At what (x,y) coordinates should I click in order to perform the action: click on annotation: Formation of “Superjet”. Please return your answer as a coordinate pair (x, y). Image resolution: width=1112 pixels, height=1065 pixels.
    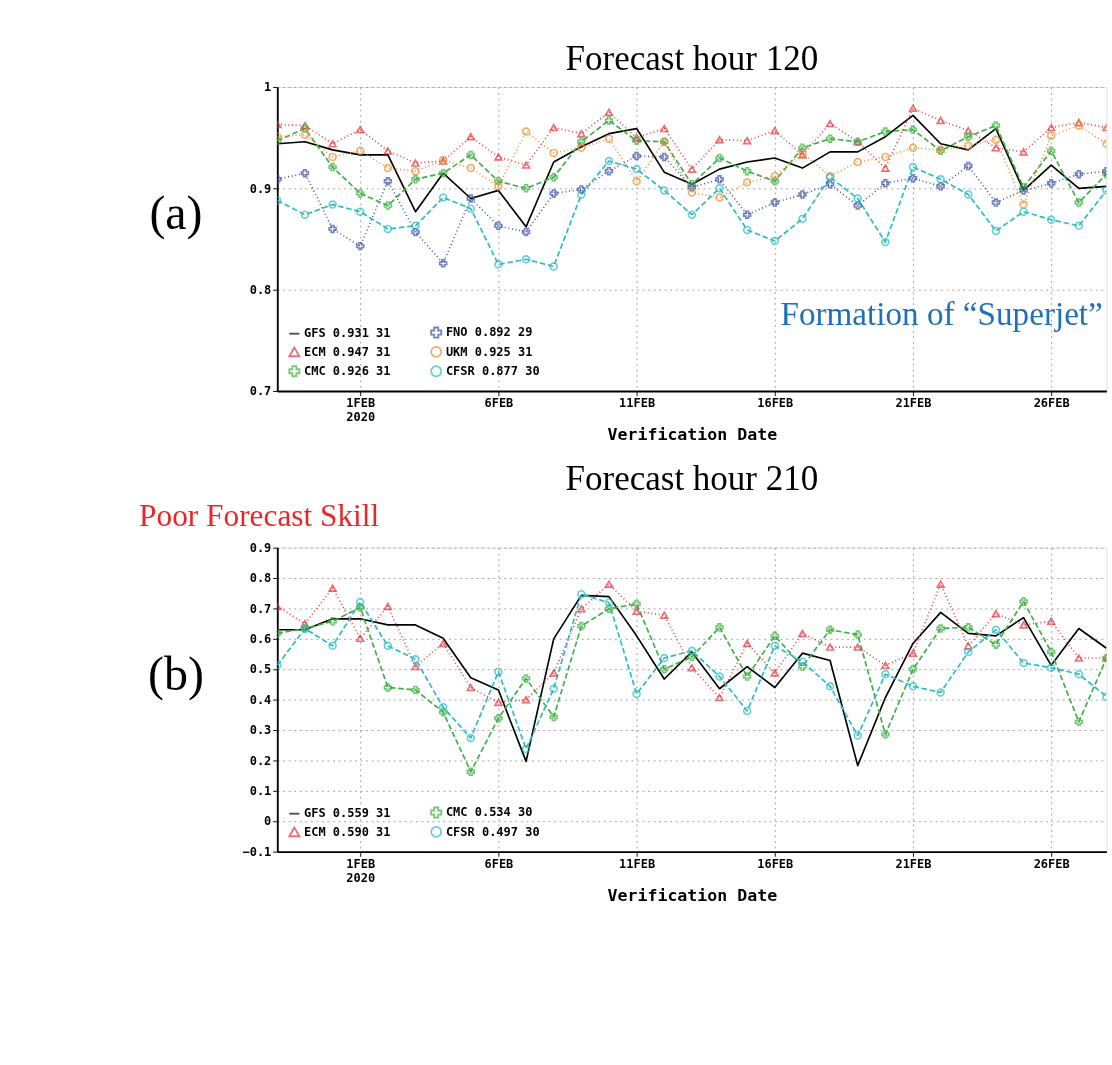
    Looking at the image, I should click on (941, 314).